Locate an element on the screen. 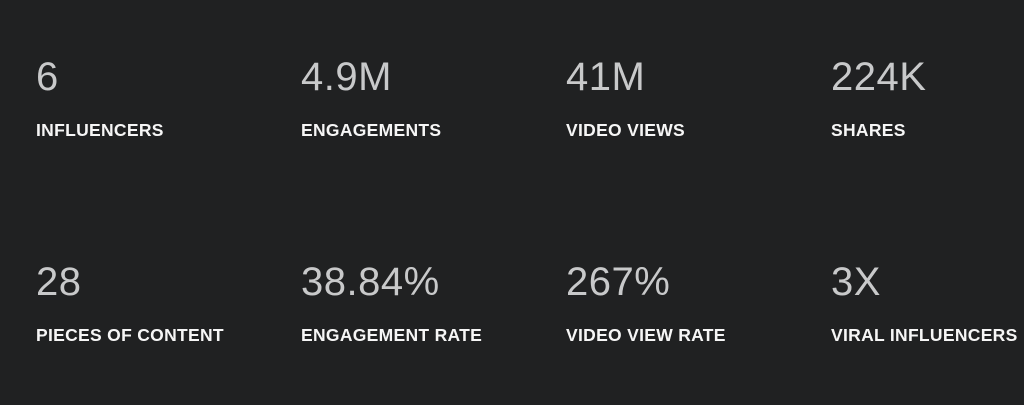  stat-label-influencers: INFLUENCERS is located at coordinates (100, 130).